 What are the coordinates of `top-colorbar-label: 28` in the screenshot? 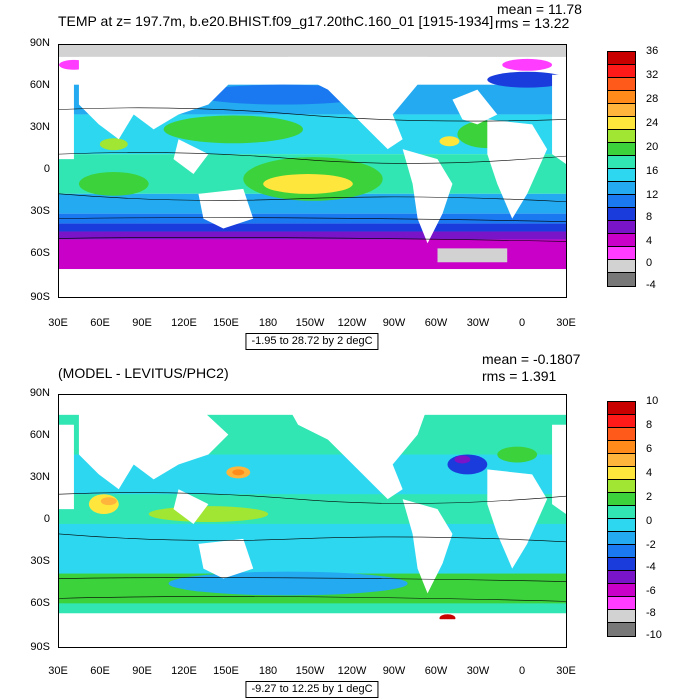 It's located at (652, 99).